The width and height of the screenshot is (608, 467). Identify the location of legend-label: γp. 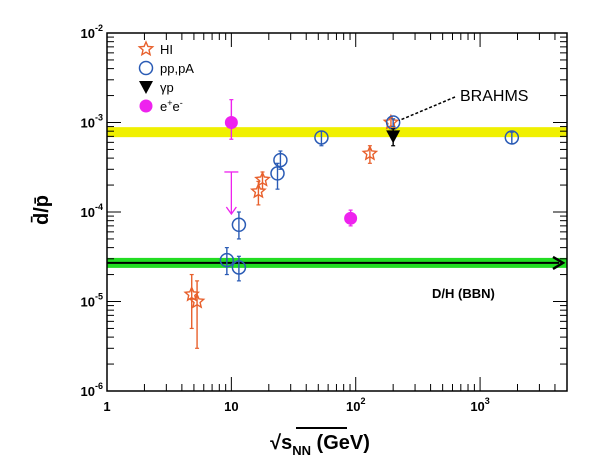
(167, 87).